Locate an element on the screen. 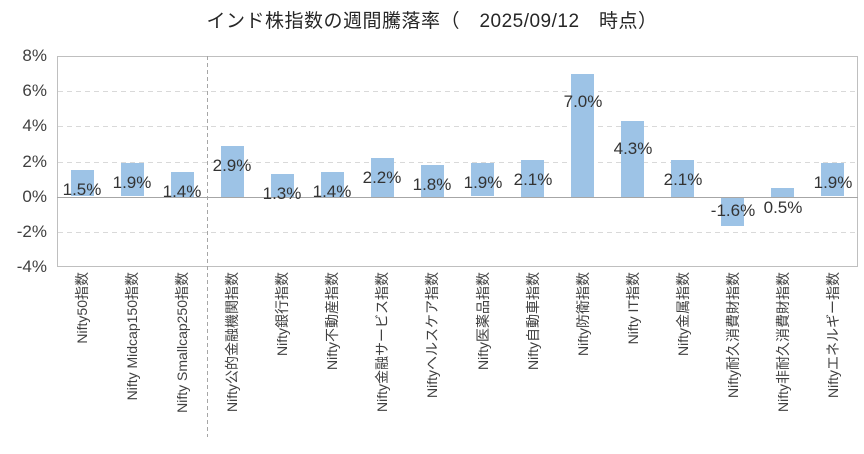 The image size is (864, 454). data-label: 1.8% is located at coordinates (432, 184).